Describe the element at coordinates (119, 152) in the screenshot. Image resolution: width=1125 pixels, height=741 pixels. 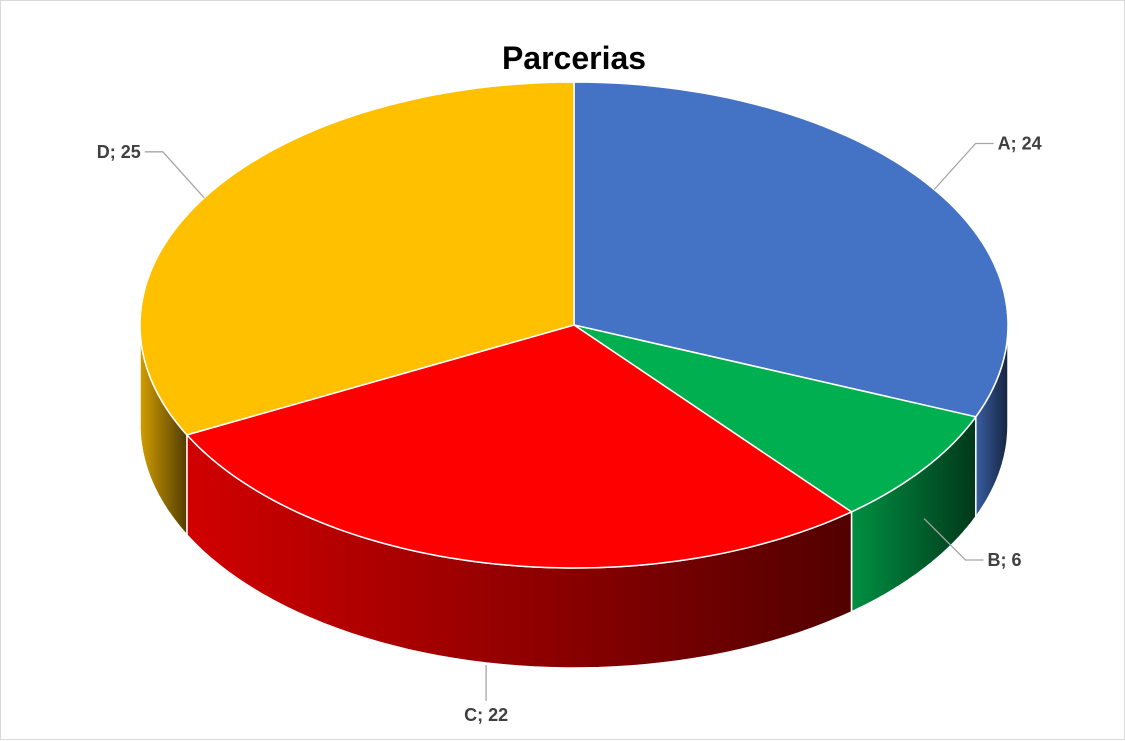
I see `data-label-D: D; 25` at that location.